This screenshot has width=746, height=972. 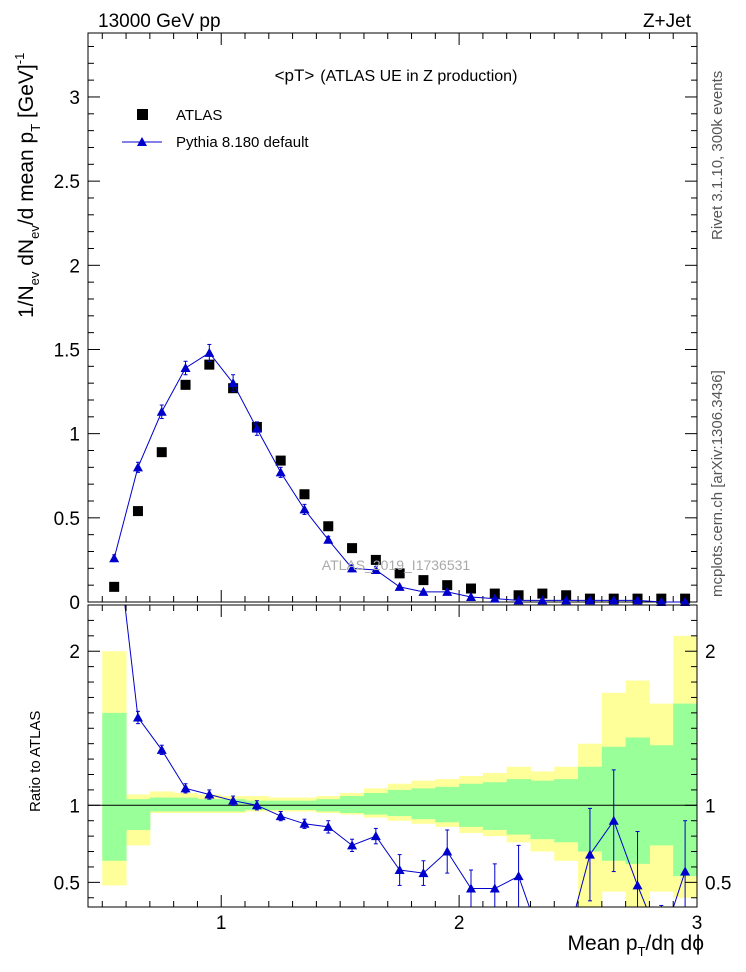 What do you see at coordinates (142, 141) in the screenshot?
I see `legend-marker-pythia` at bounding box center [142, 141].